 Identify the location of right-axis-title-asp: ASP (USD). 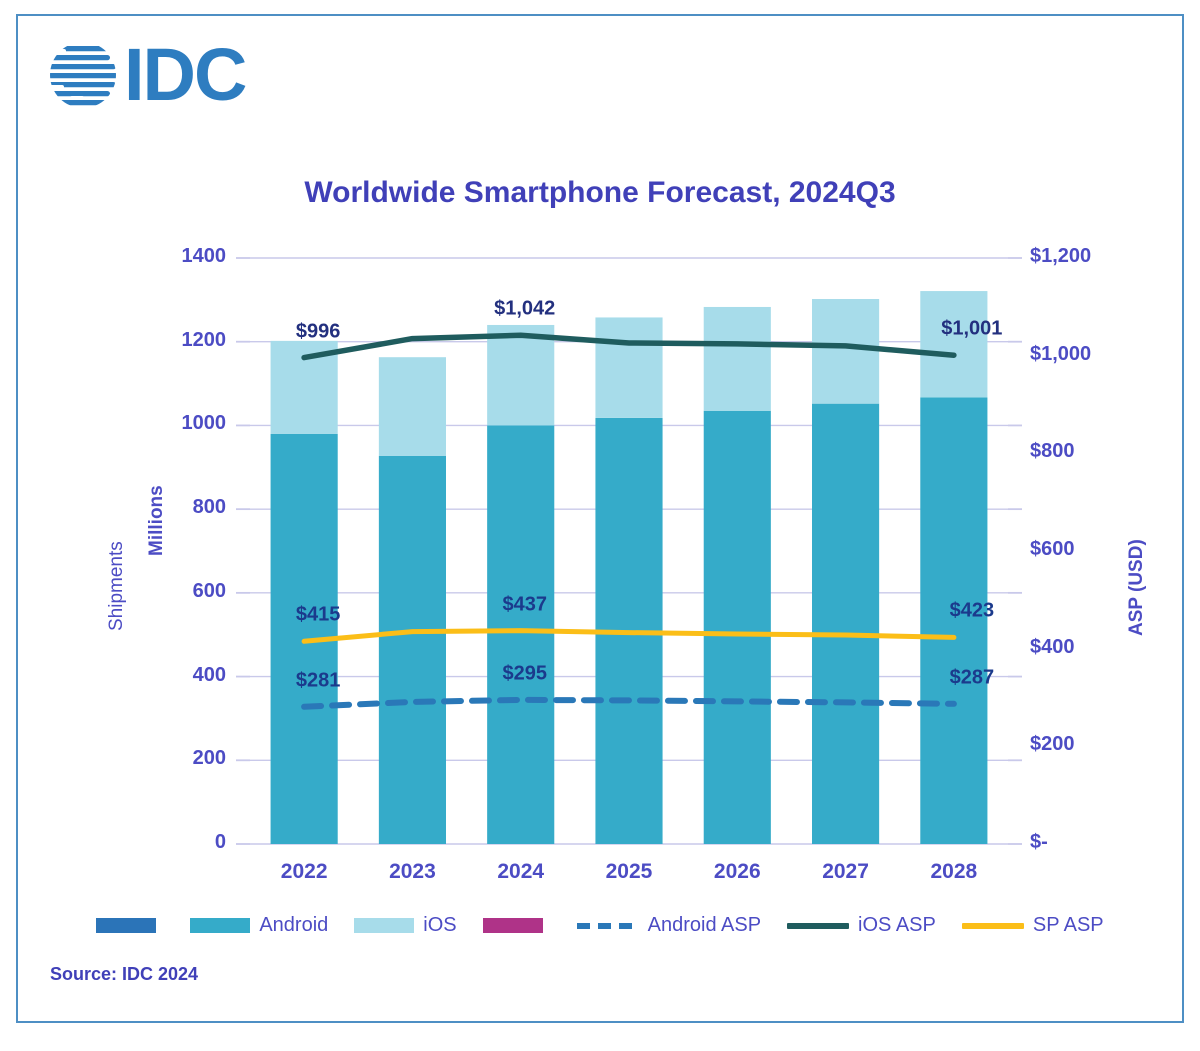
(1136, 587).